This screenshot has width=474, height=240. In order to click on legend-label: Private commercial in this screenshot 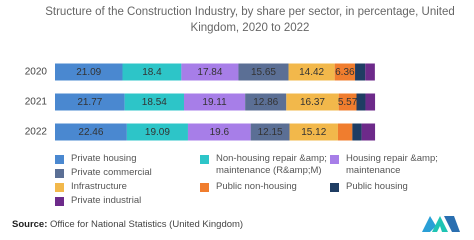, I will do `click(111, 172)`.